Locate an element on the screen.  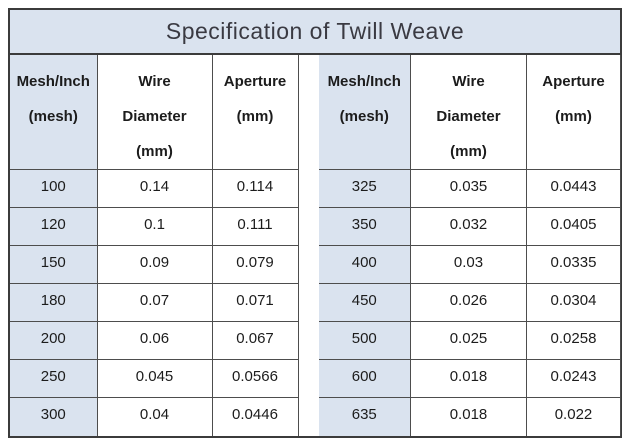
wire-diameter-cell: 0.07 is located at coordinates (154, 302).